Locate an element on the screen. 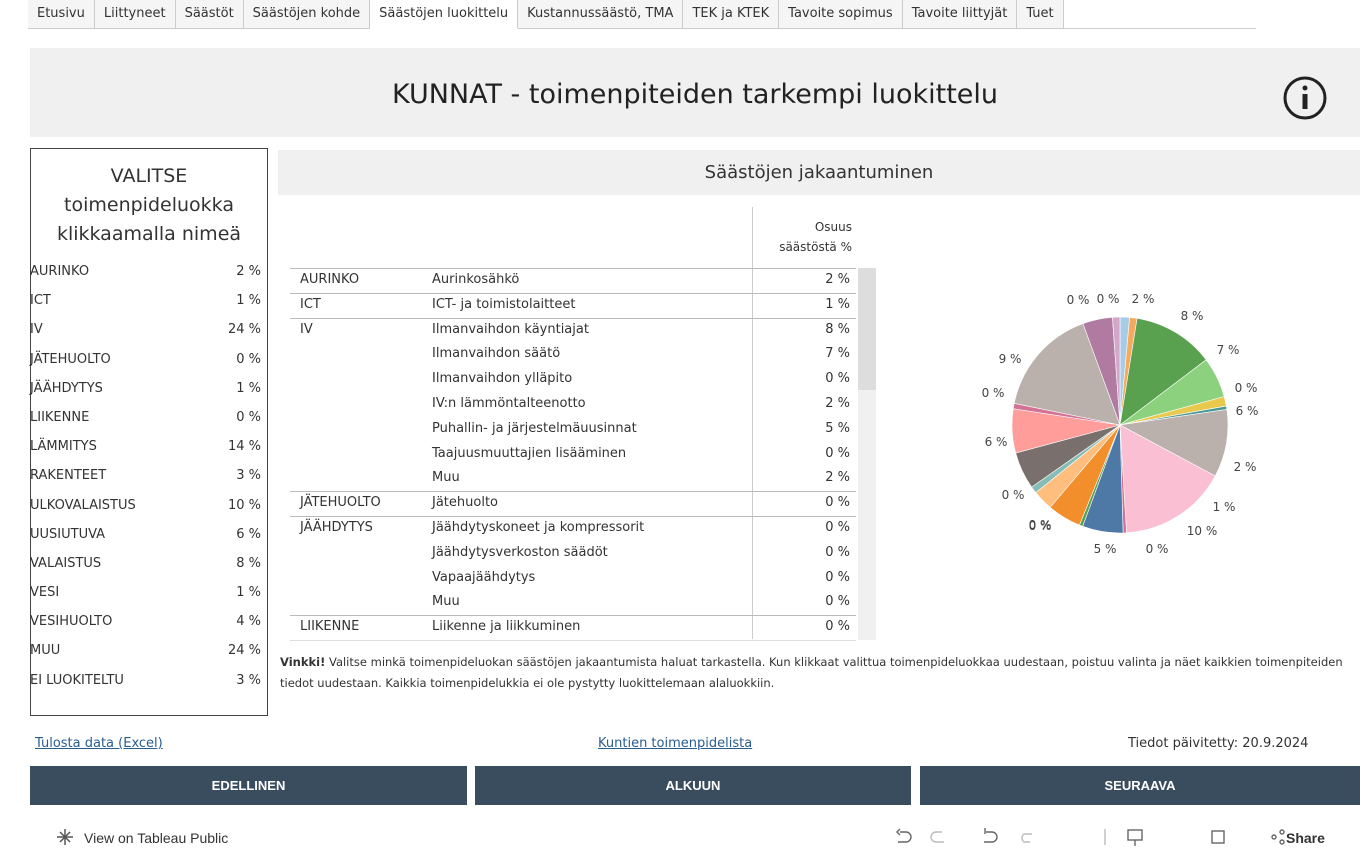 The image size is (1368, 849). category: UUSIUTUVA is located at coordinates (68, 534).